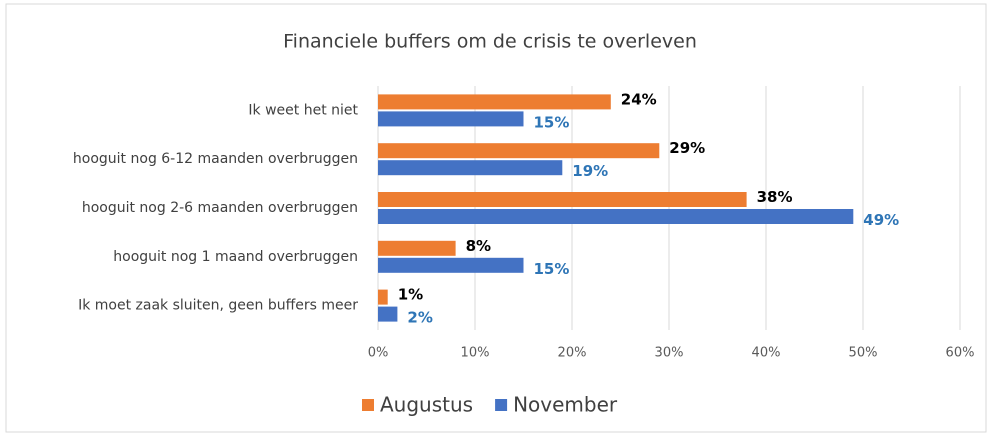 This screenshot has height=436, width=992. What do you see at coordinates (235, 257) in the screenshot?
I see `y-tick-label: hooguit nog 1 maand overbruggen` at bounding box center [235, 257].